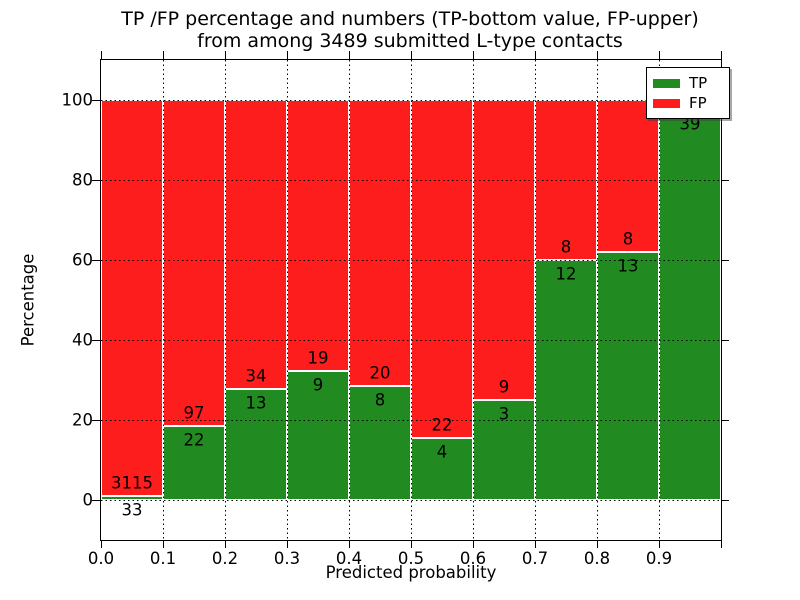  I want to click on y-tick-label: 0, so click(88, 500).